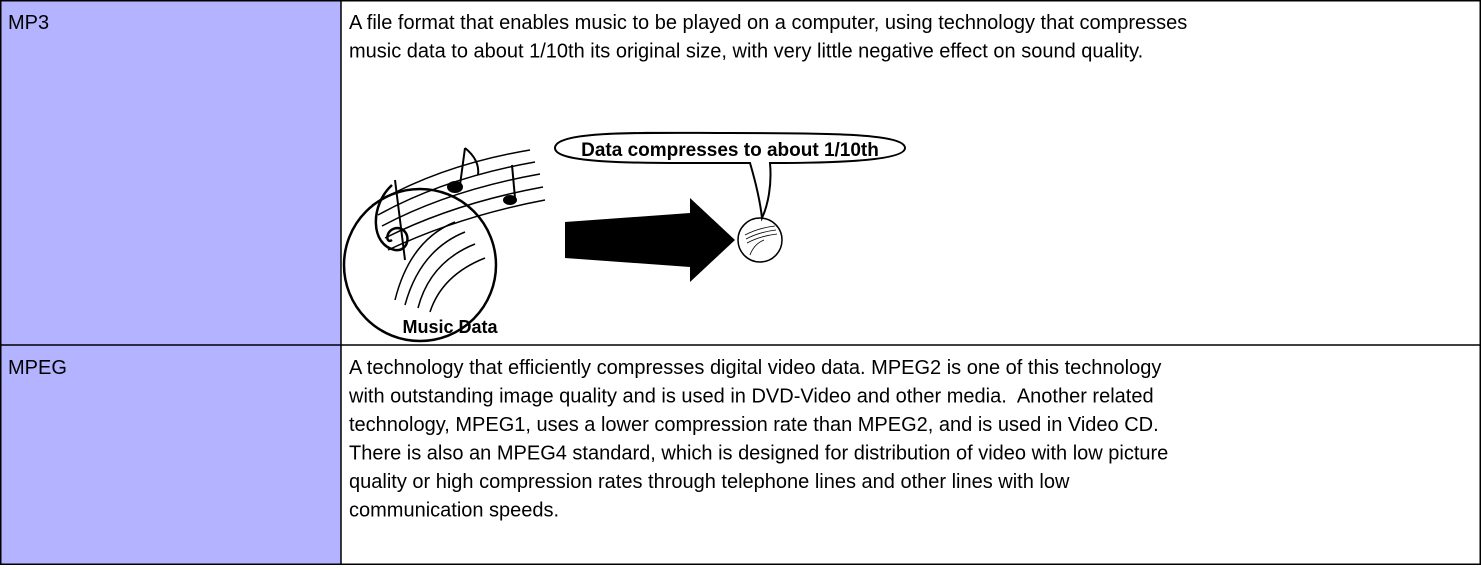 The image size is (1481, 570). Describe the element at coordinates (650, 240) in the screenshot. I see `compress-arrow` at that location.